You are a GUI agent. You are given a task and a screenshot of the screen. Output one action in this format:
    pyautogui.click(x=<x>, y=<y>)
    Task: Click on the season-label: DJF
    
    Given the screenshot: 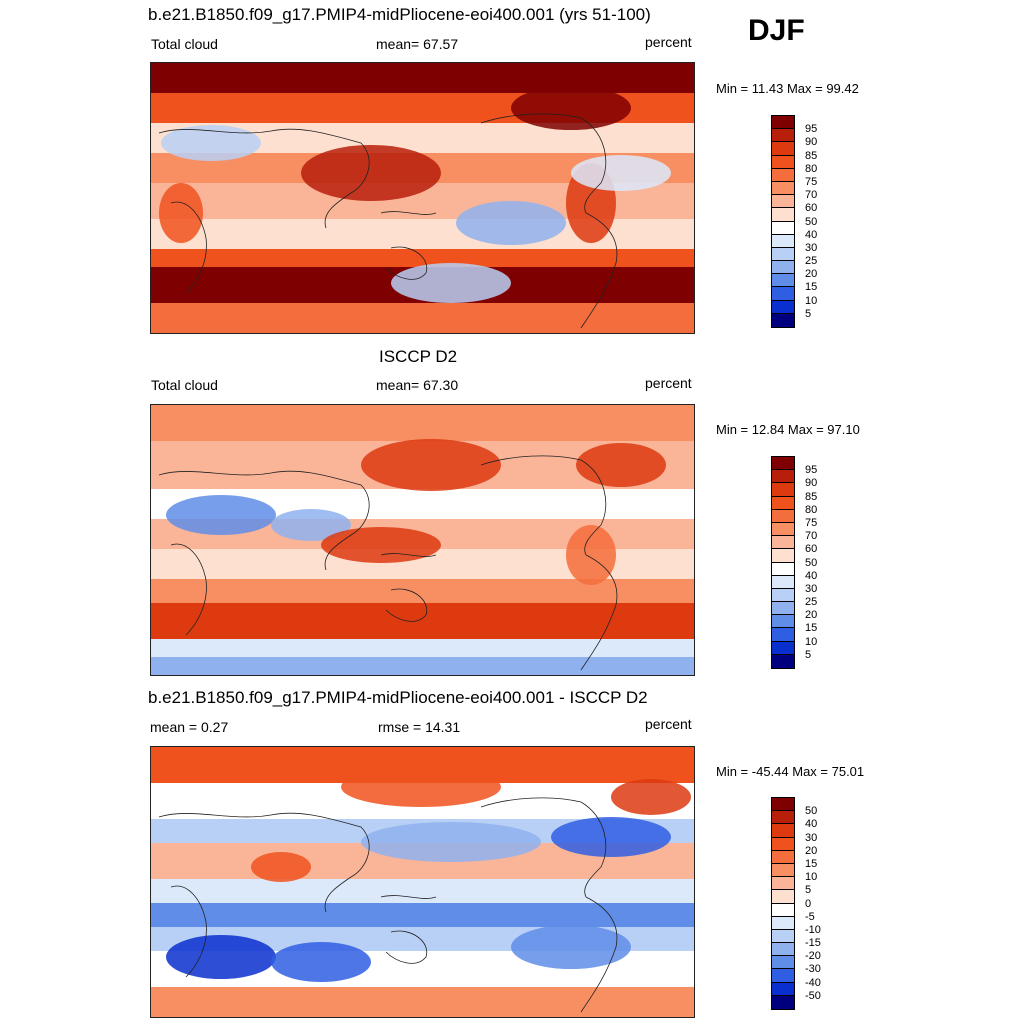 What is the action you would take?
    pyautogui.click(x=776, y=30)
    